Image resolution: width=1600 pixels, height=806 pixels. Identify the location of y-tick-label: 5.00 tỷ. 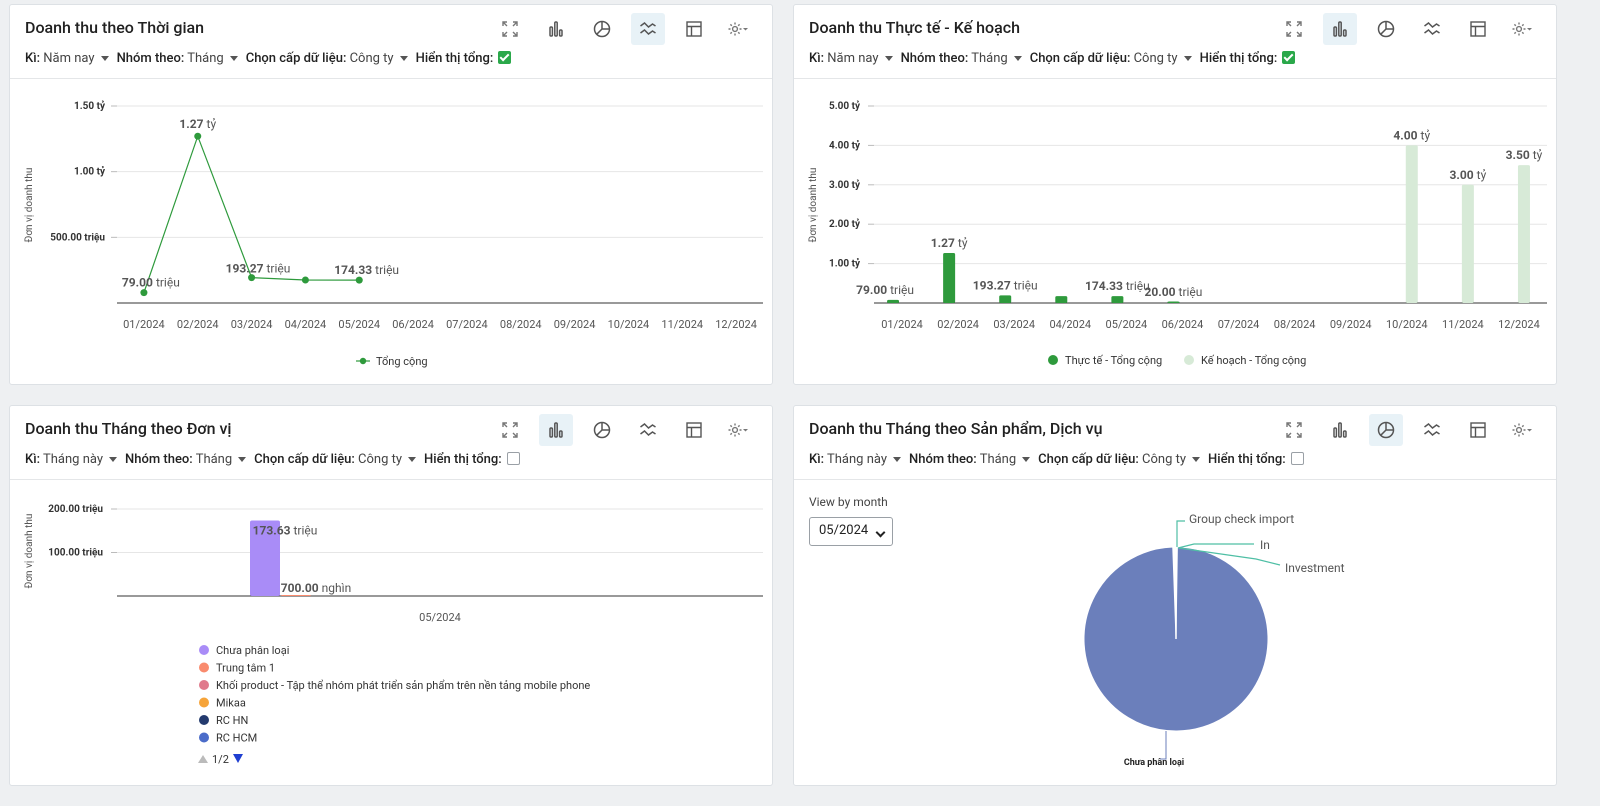
(845, 105).